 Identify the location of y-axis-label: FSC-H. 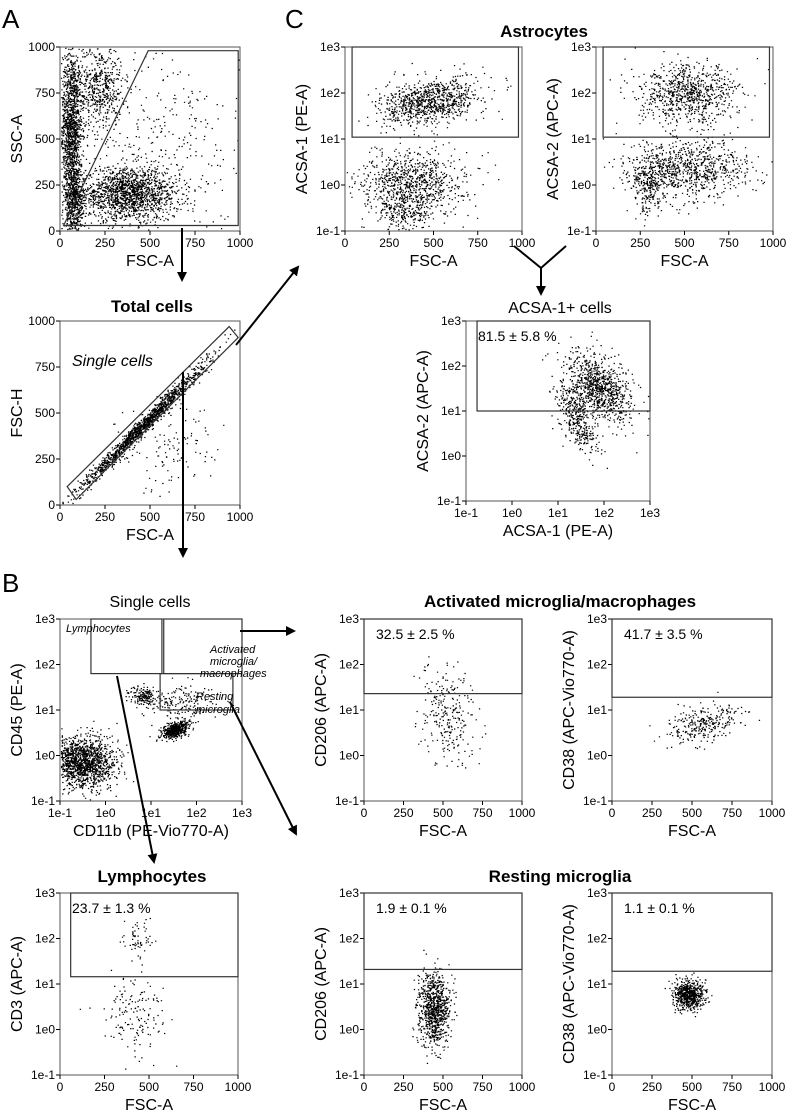
(17, 413).